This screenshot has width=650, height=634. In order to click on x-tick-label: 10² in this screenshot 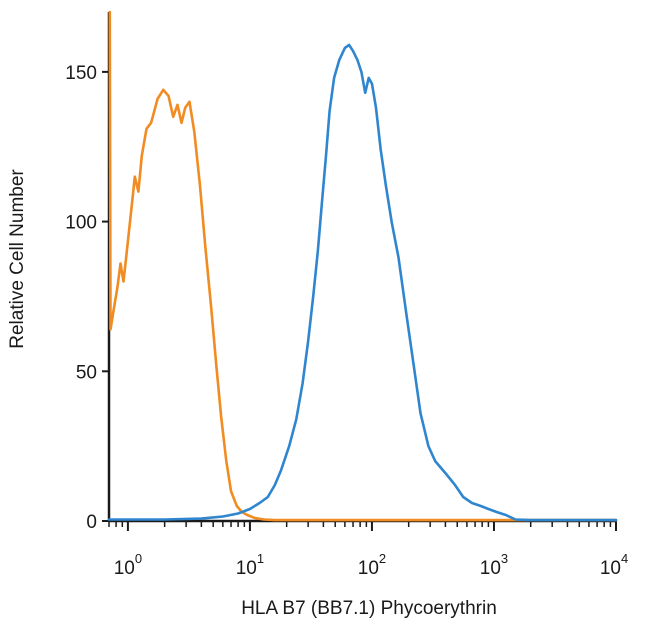, I will do `click(372, 565)`.